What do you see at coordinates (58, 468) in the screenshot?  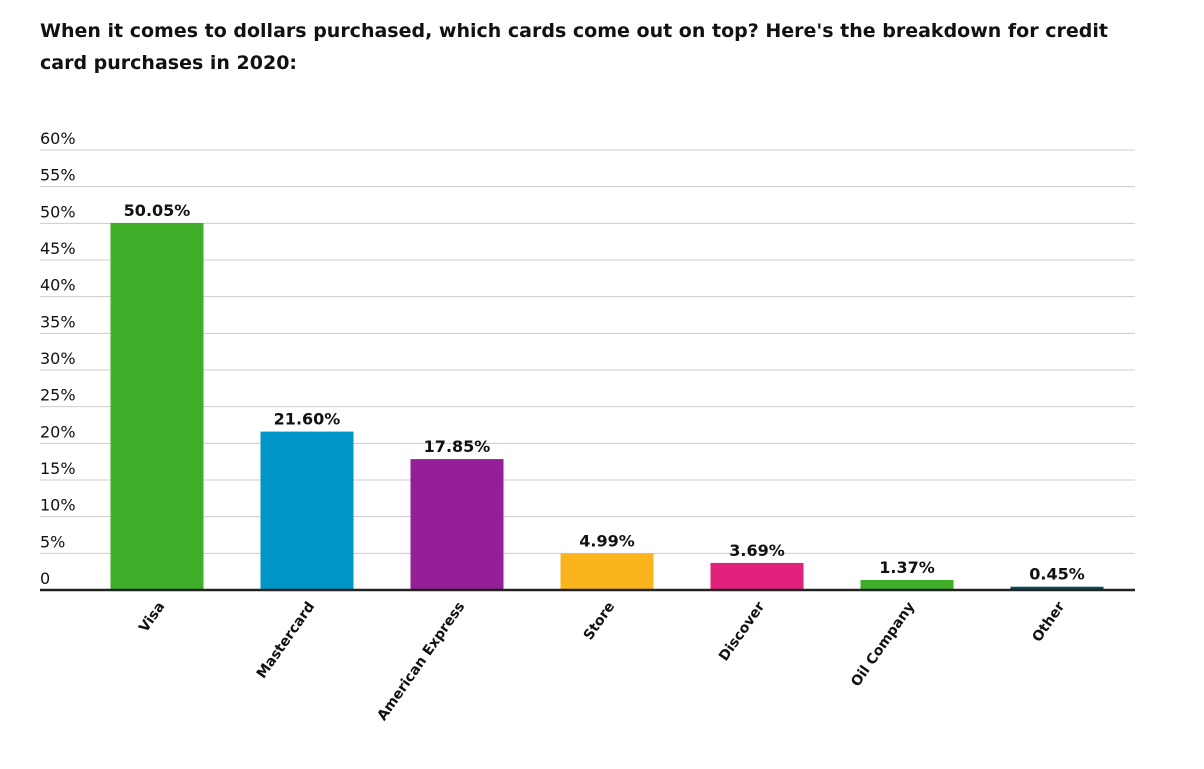 I see `y-tick-label: 15%` at bounding box center [58, 468].